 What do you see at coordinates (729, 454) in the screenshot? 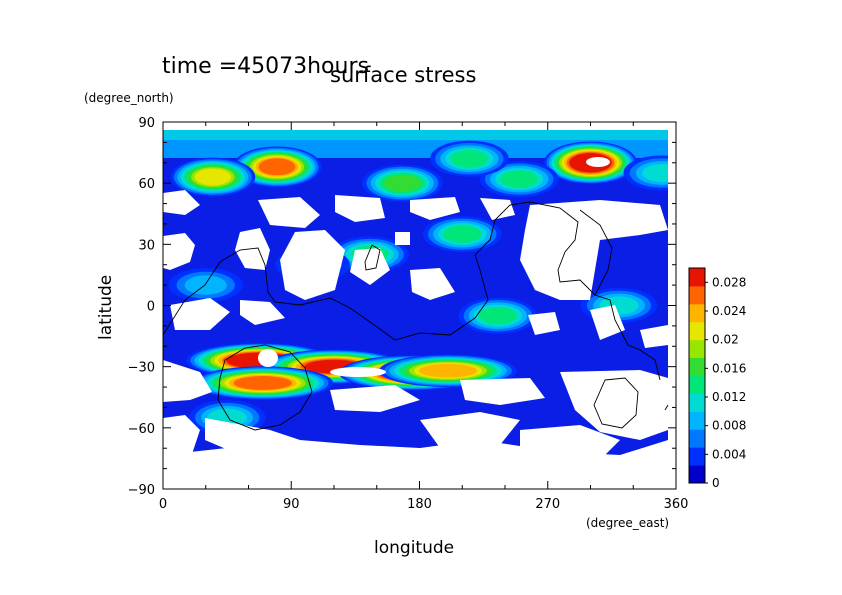
I see `colorbar-label: 0.004` at bounding box center [729, 454].